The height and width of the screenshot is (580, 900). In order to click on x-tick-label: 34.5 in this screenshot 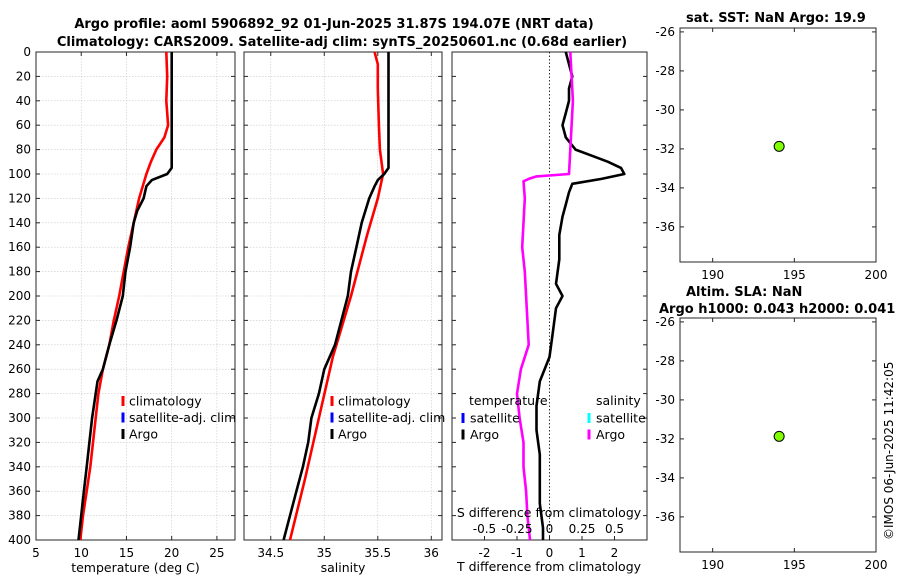, I will do `click(270, 553)`.